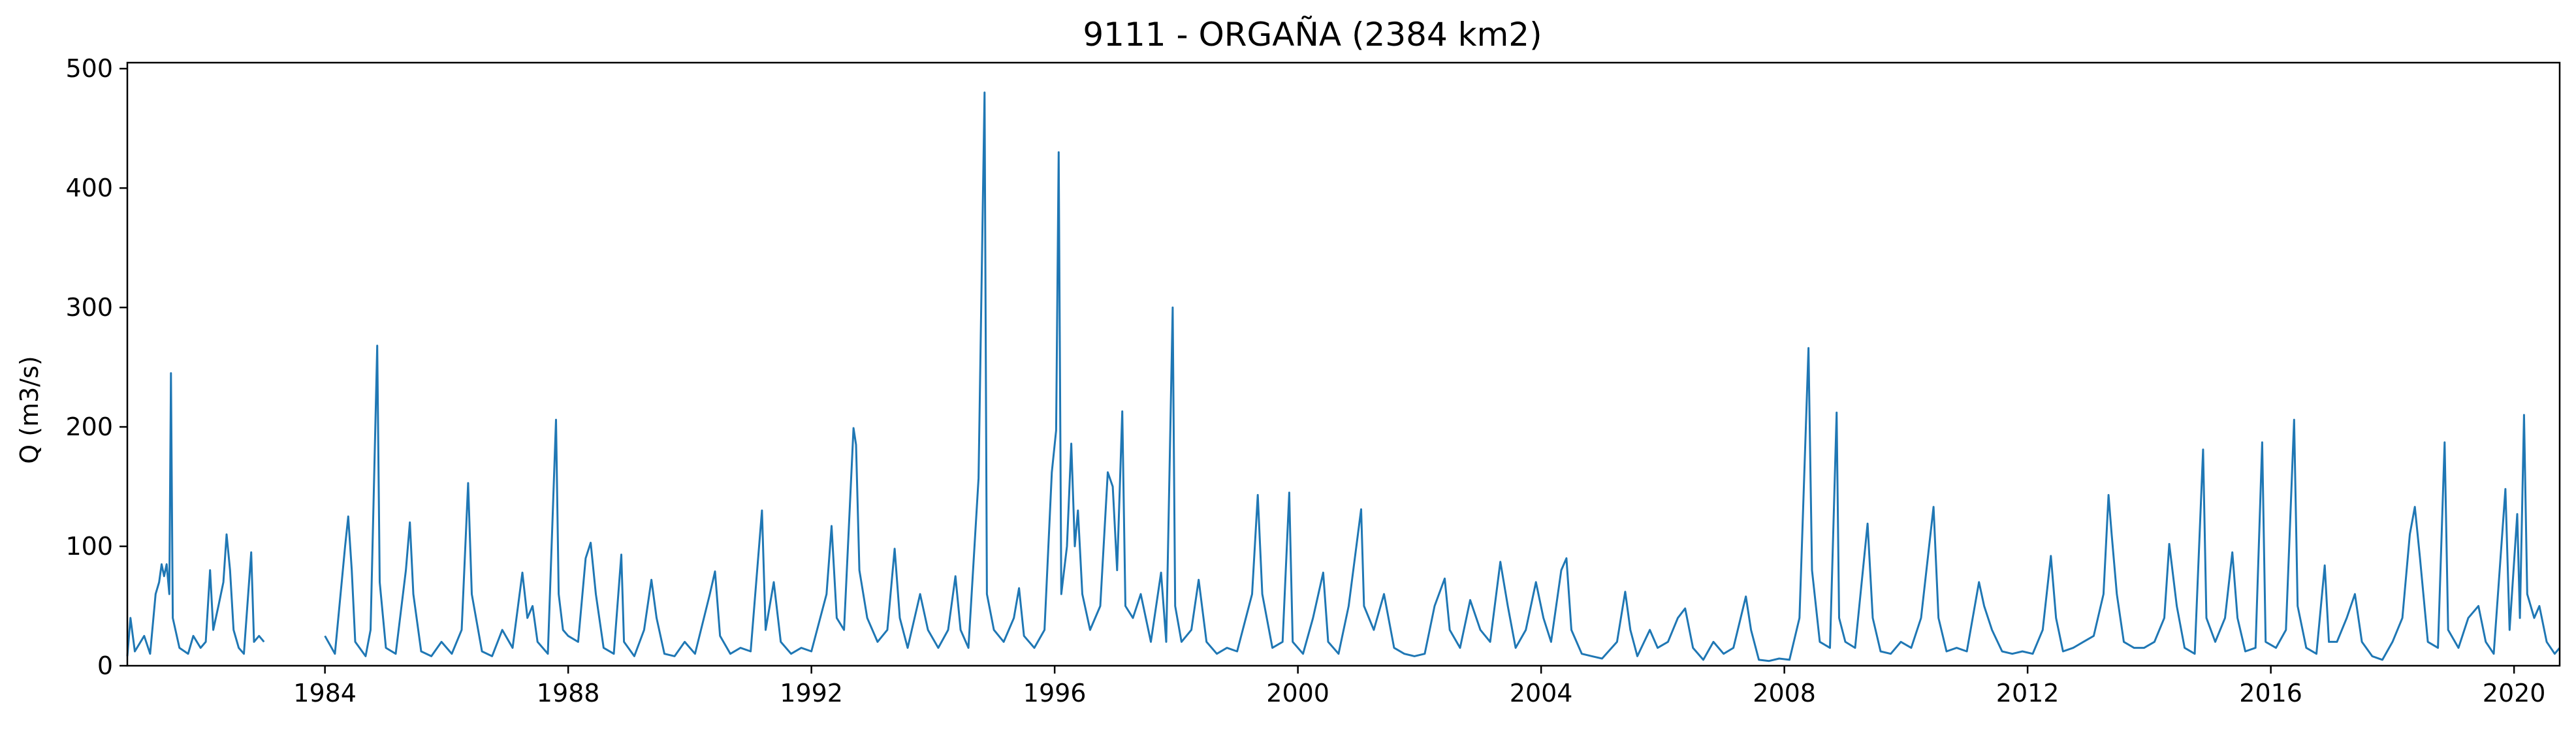 The width and height of the screenshot is (2576, 731). I want to click on x-tick-label-2004: 2004, so click(1542, 693).